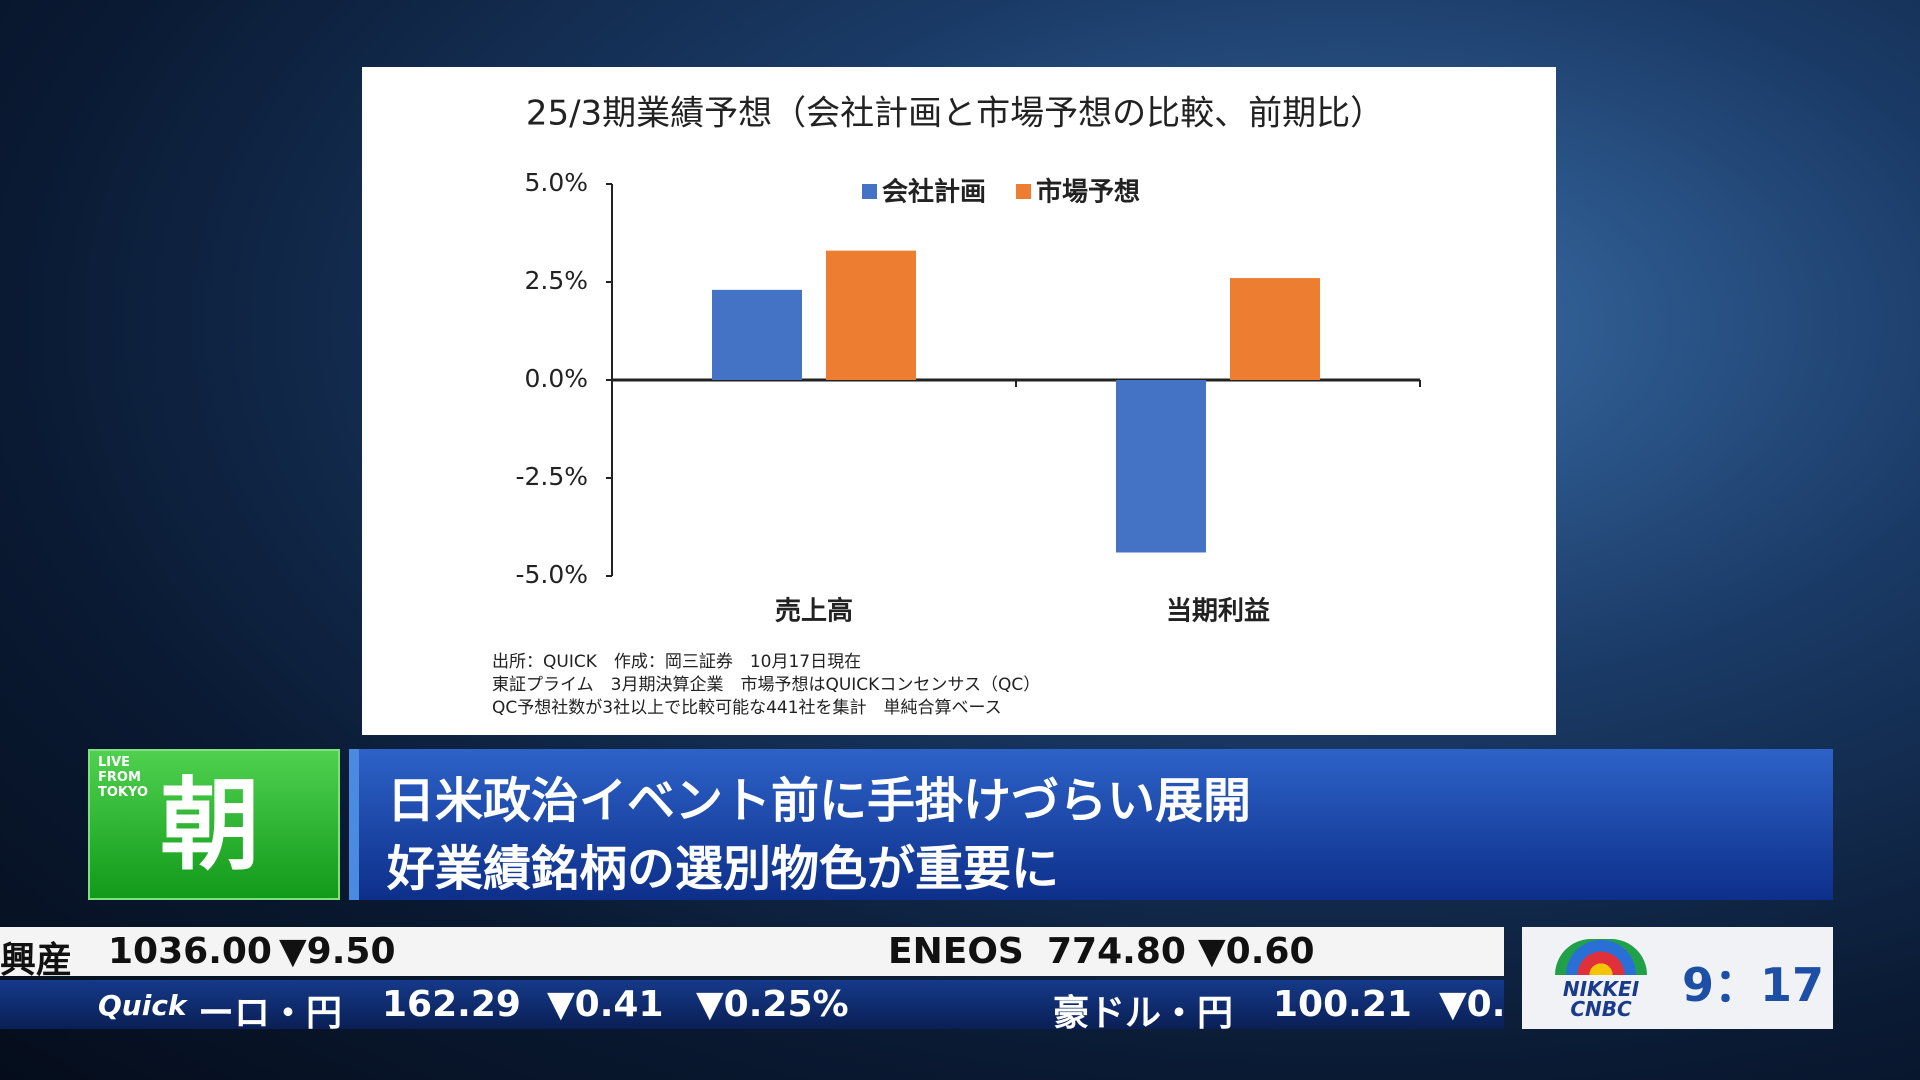 This screenshot has height=1080, width=1920. I want to click on ticker-row: 興産 1036.00 ▼9.50 ENEOS 774.80 ▼0.60, so click(752, 951).